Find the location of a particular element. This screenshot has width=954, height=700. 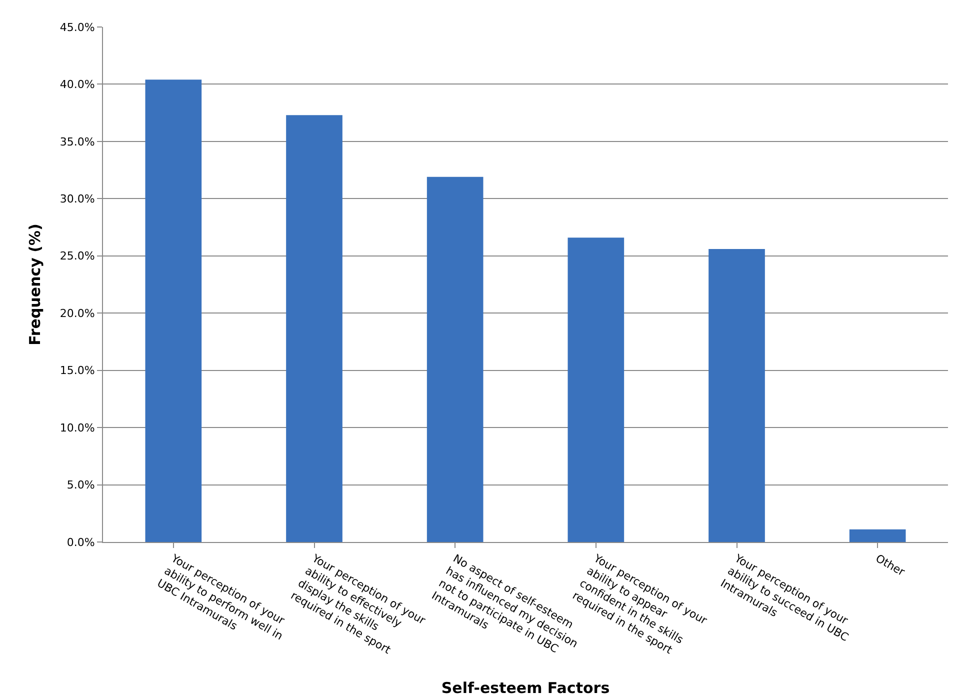

y-tick-label: 20.0% is located at coordinates (77, 313).